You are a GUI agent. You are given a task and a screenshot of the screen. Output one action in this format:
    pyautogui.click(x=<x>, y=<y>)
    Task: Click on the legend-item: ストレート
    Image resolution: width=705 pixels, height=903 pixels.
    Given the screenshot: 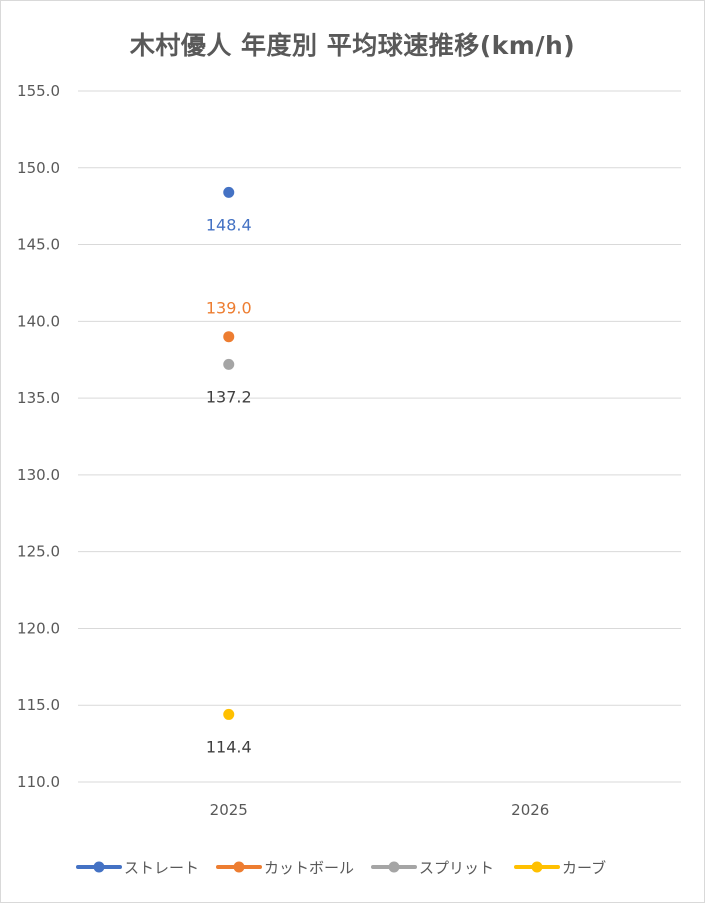 What is the action you would take?
    pyautogui.click(x=137, y=868)
    